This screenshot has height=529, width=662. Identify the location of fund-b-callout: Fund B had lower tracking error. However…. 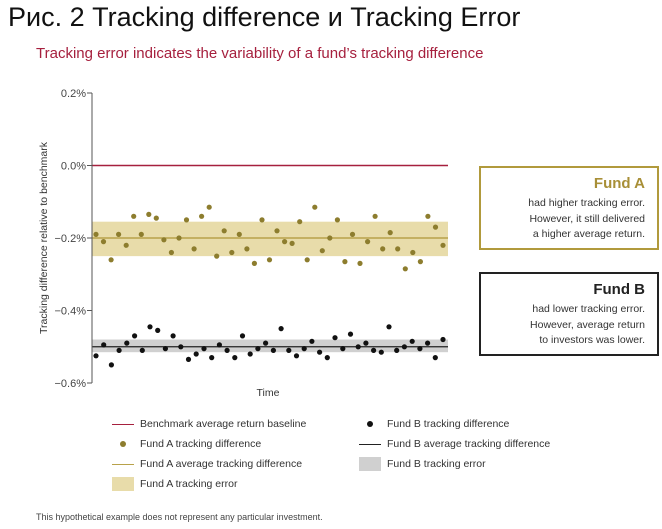
(569, 314).